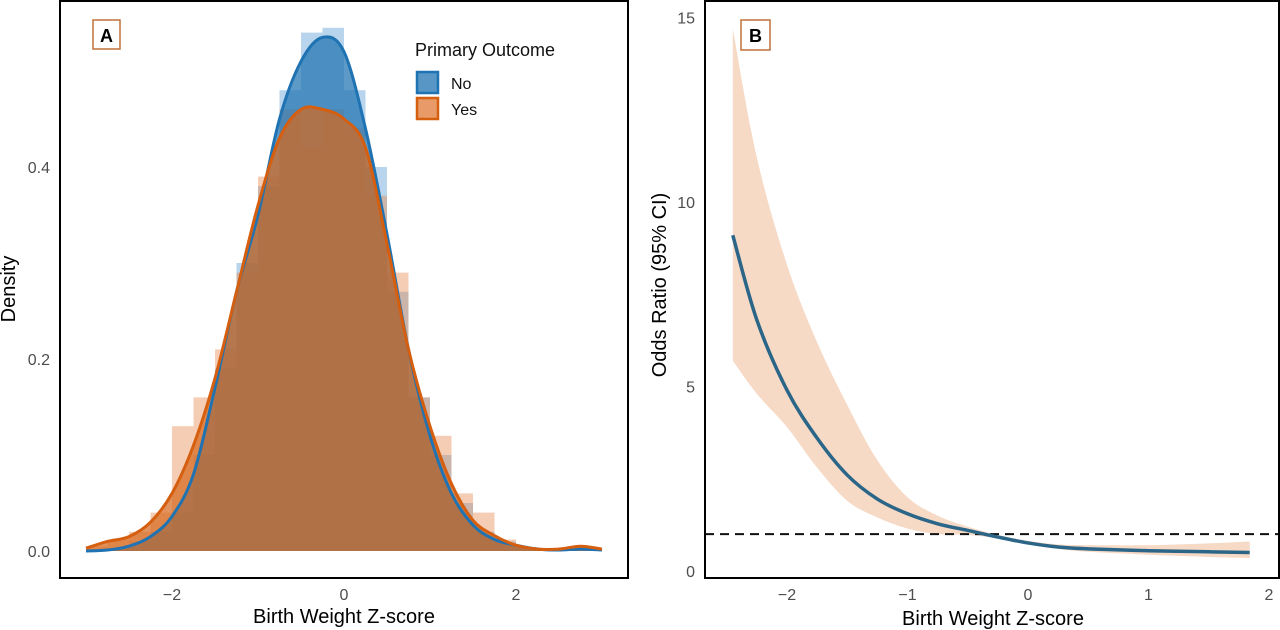  What do you see at coordinates (461, 84) in the screenshot?
I see `legend-label-no: No` at bounding box center [461, 84].